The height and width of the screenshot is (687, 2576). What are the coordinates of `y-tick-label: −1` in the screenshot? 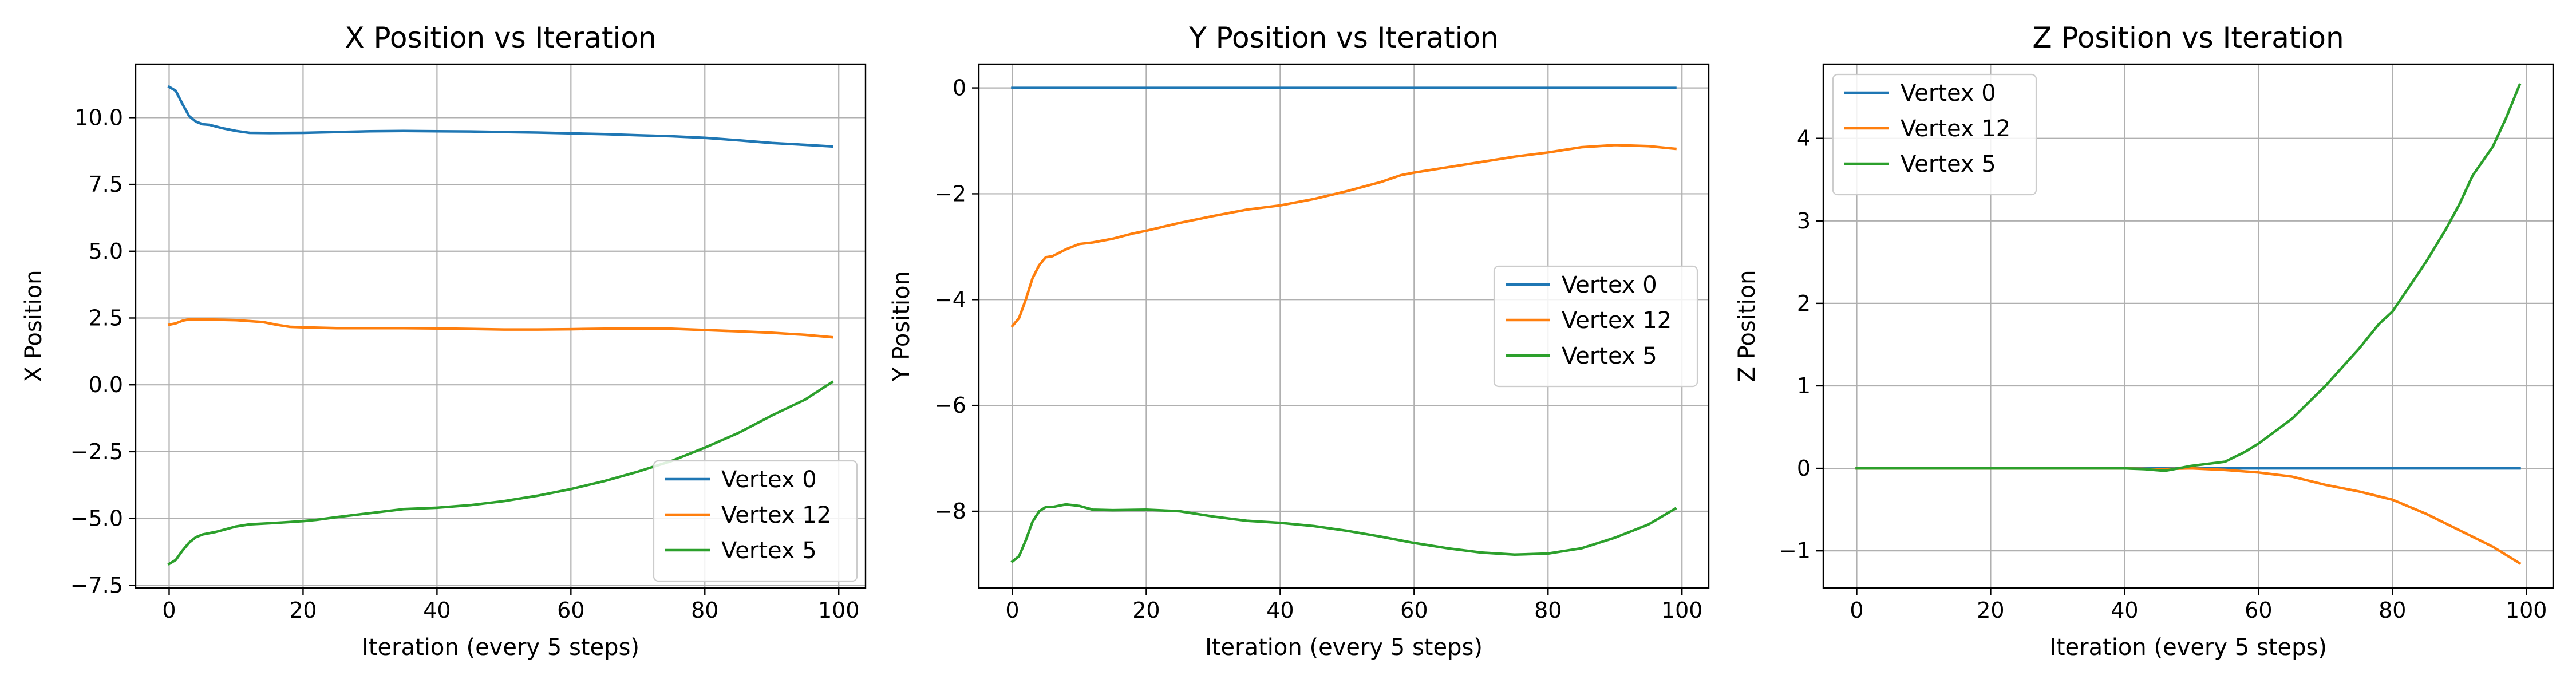 It's located at (1795, 550).